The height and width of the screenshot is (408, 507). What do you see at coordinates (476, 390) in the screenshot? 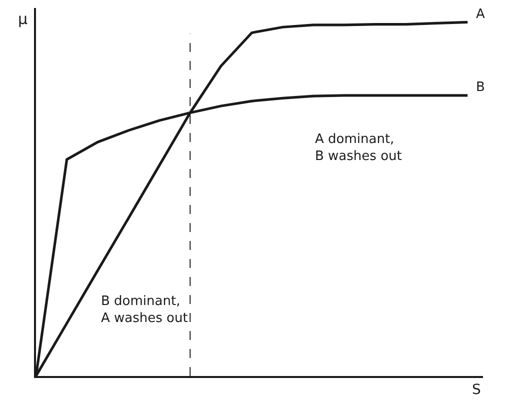
I see `x-axis-title: S` at bounding box center [476, 390].